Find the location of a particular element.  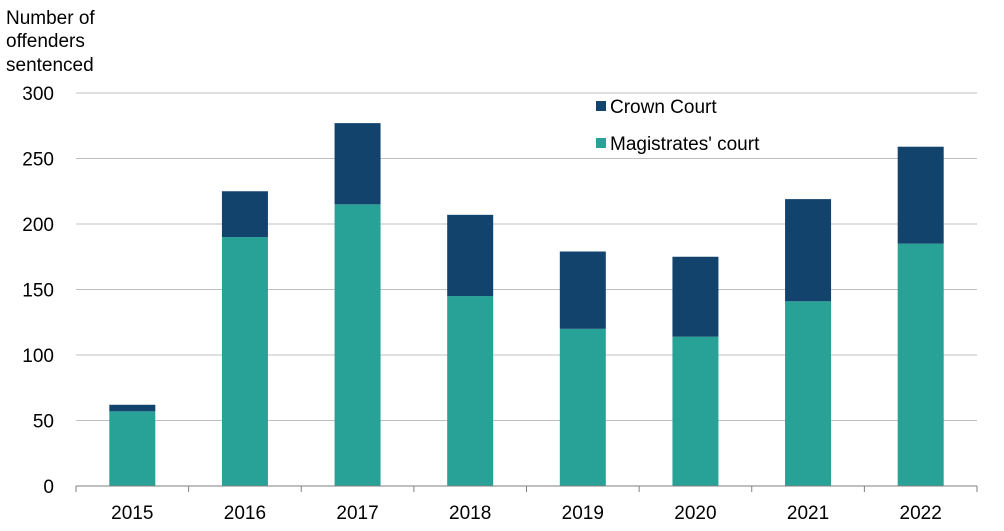

bar-crown-court-2018 is located at coordinates (470, 255).